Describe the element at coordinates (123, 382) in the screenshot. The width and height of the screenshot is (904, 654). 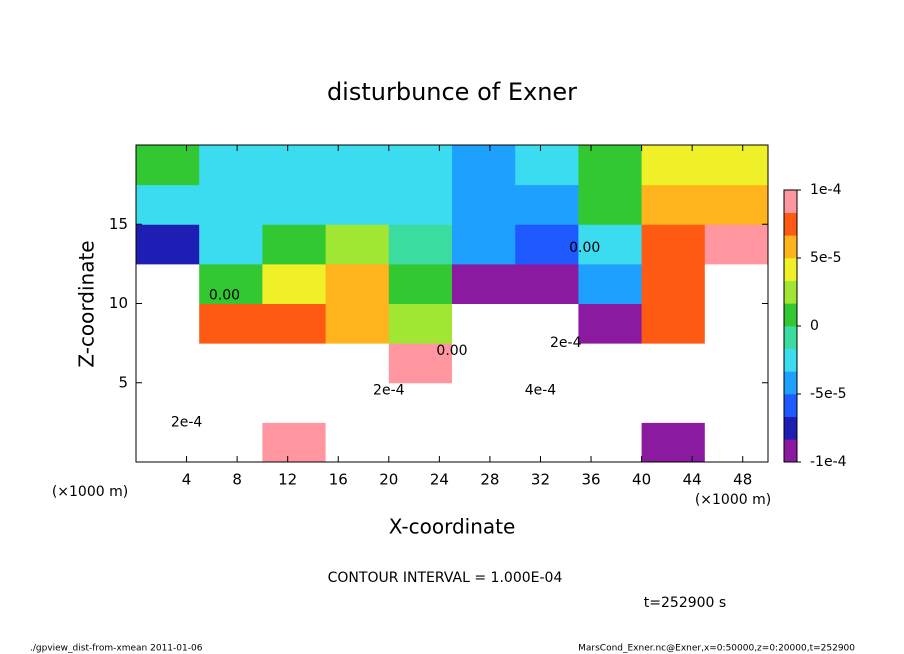
I see `y-tick-label: 5` at that location.